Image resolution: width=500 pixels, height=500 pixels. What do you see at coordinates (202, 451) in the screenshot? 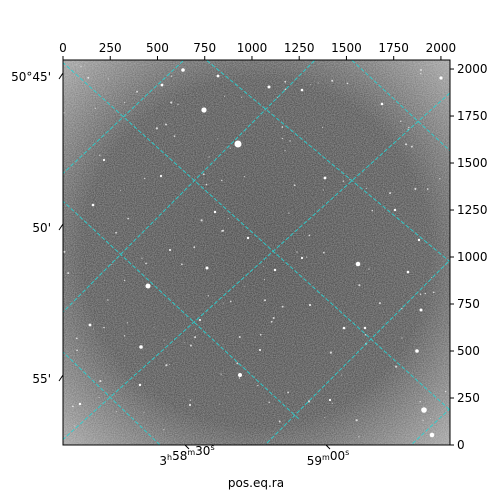
I see `ra-tick-value: 30` at bounding box center [202, 451].